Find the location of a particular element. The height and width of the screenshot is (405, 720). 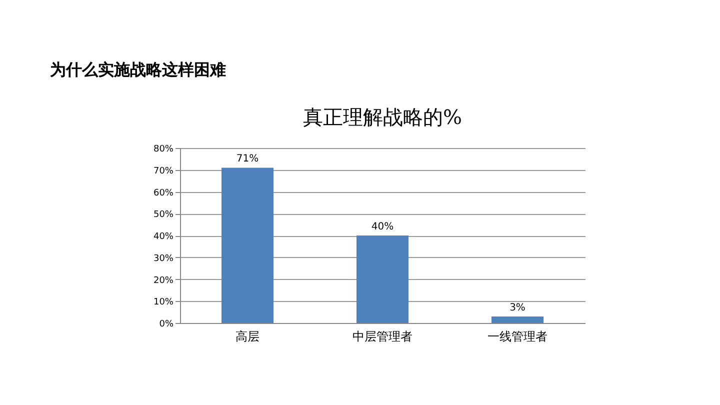

data-label: 3% is located at coordinates (518, 308).